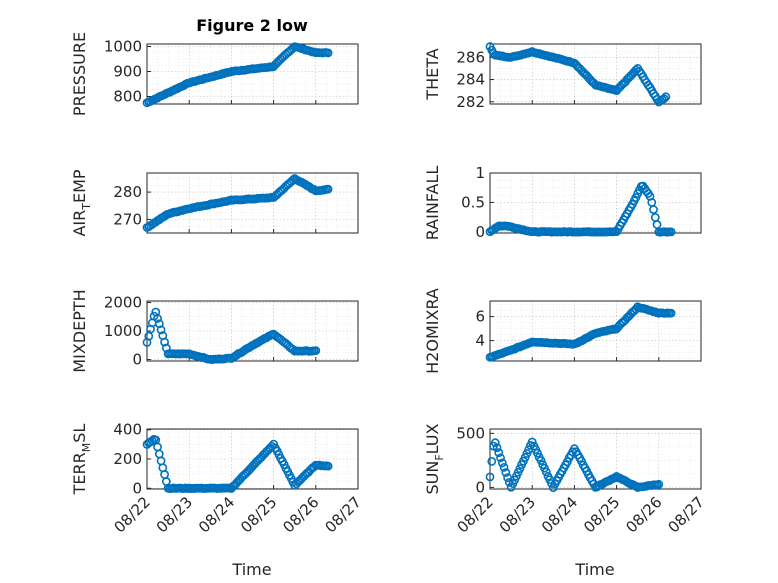 The width and height of the screenshot is (778, 583). Describe the element at coordinates (127, 72) in the screenshot. I see `y-tick-label: 900` at that location.